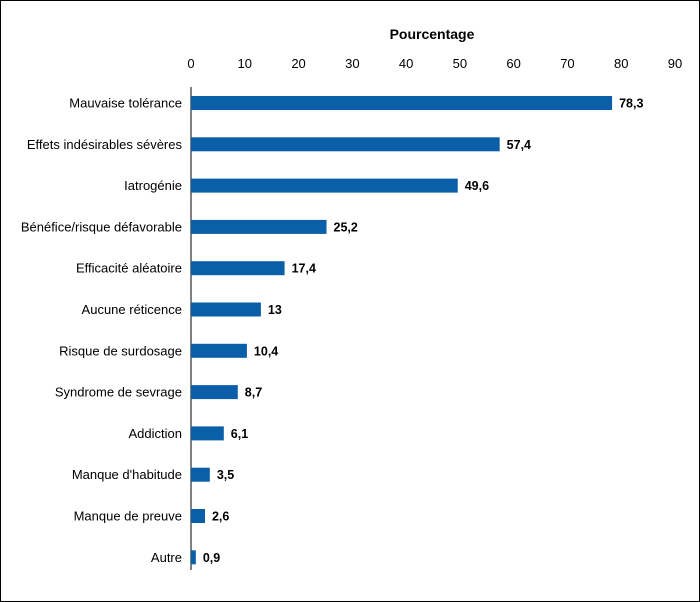 Image resolution: width=700 pixels, height=602 pixels. What do you see at coordinates (125, 103) in the screenshot?
I see `category-label: Mauvaise tolérance` at bounding box center [125, 103].